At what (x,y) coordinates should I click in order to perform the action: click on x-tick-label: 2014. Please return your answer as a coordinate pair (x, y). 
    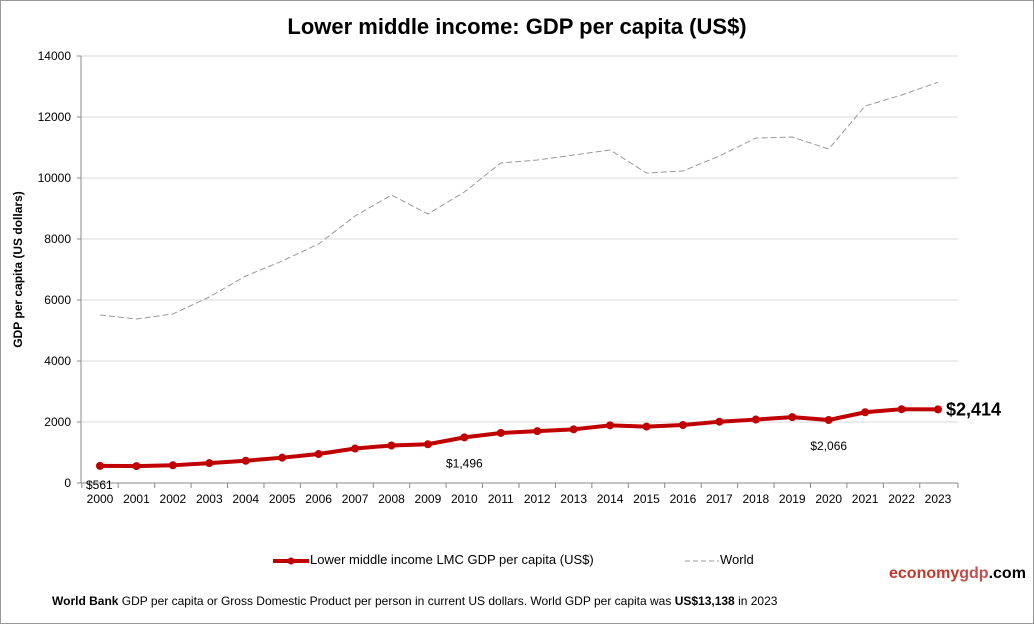
    Looking at the image, I should click on (610, 499).